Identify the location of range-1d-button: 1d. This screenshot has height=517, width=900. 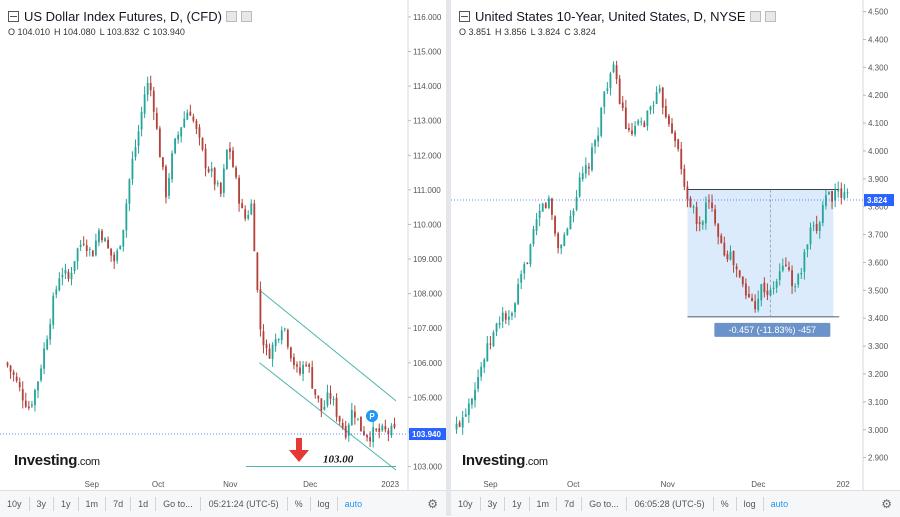
(143, 504).